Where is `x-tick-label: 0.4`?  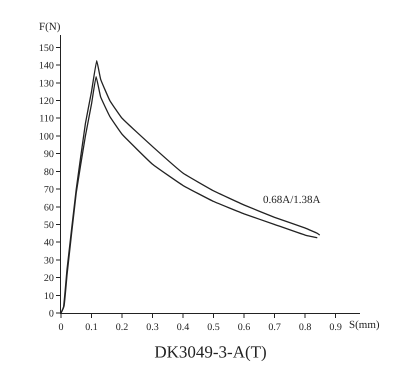 x-tick-label: 0.4 is located at coordinates (183, 328).